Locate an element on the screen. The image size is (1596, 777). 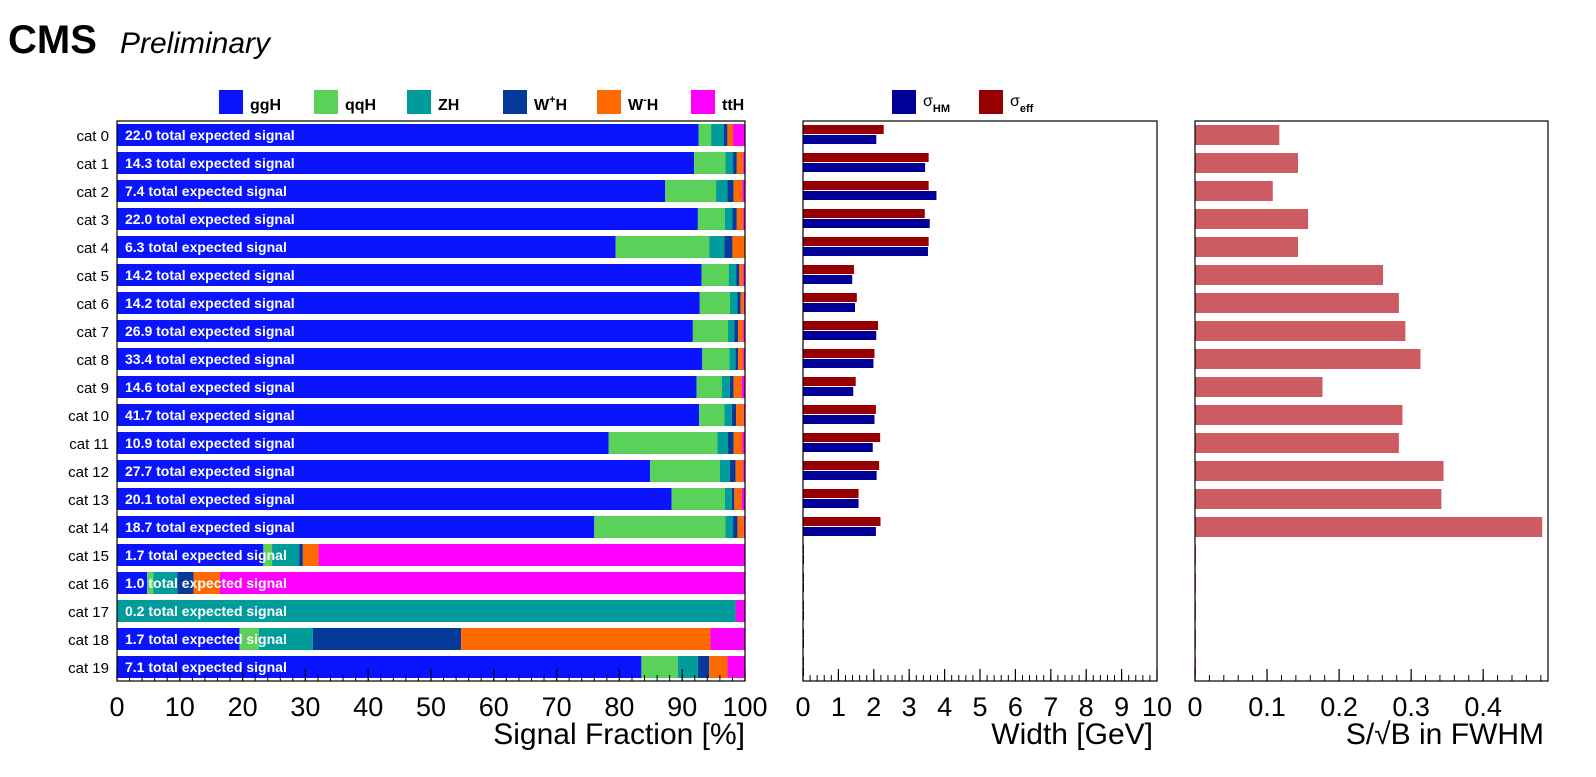
x-tick-label-1: 7 is located at coordinates (1050, 707).